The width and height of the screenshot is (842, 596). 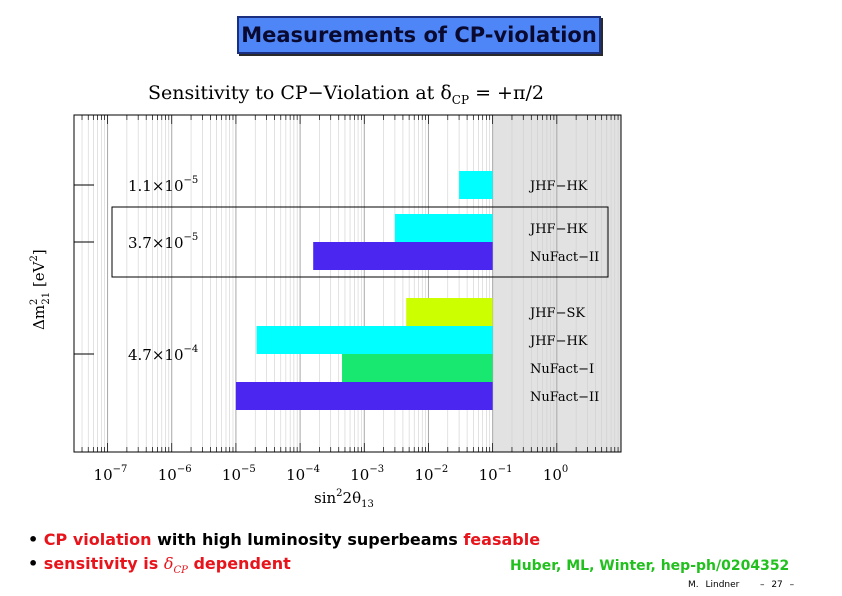 I want to click on x-axis-label: sin22θ13, so click(x=344, y=499).